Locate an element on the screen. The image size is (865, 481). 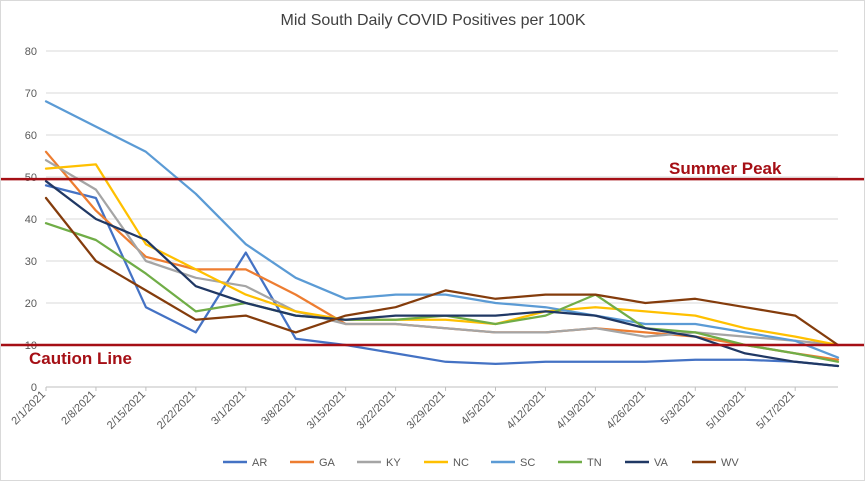
x-tick-label: 4/5/2021 is located at coordinates (478, 408).